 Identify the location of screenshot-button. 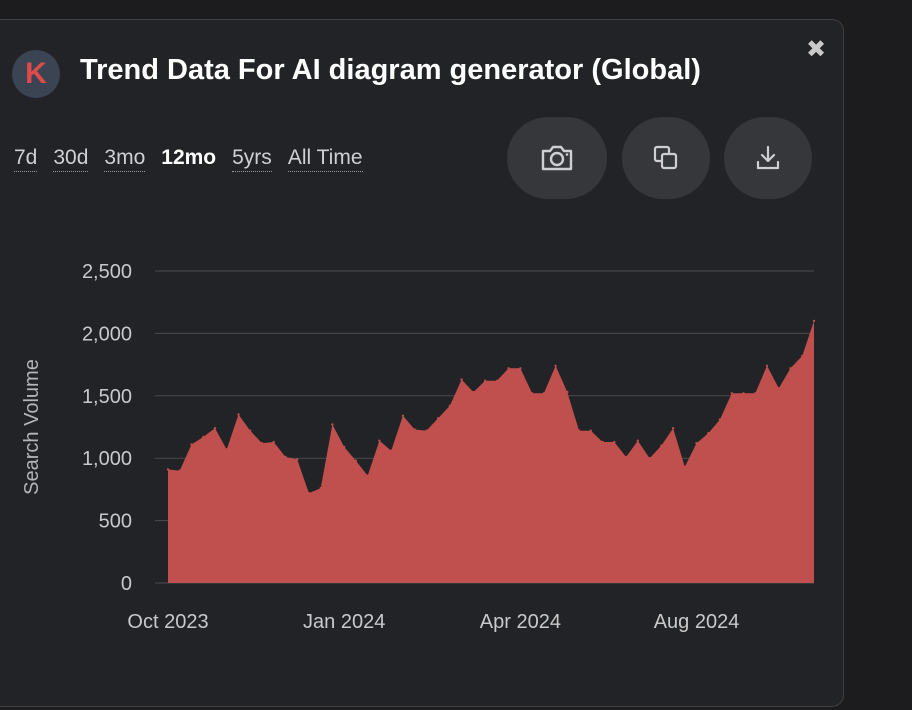
(557, 158).